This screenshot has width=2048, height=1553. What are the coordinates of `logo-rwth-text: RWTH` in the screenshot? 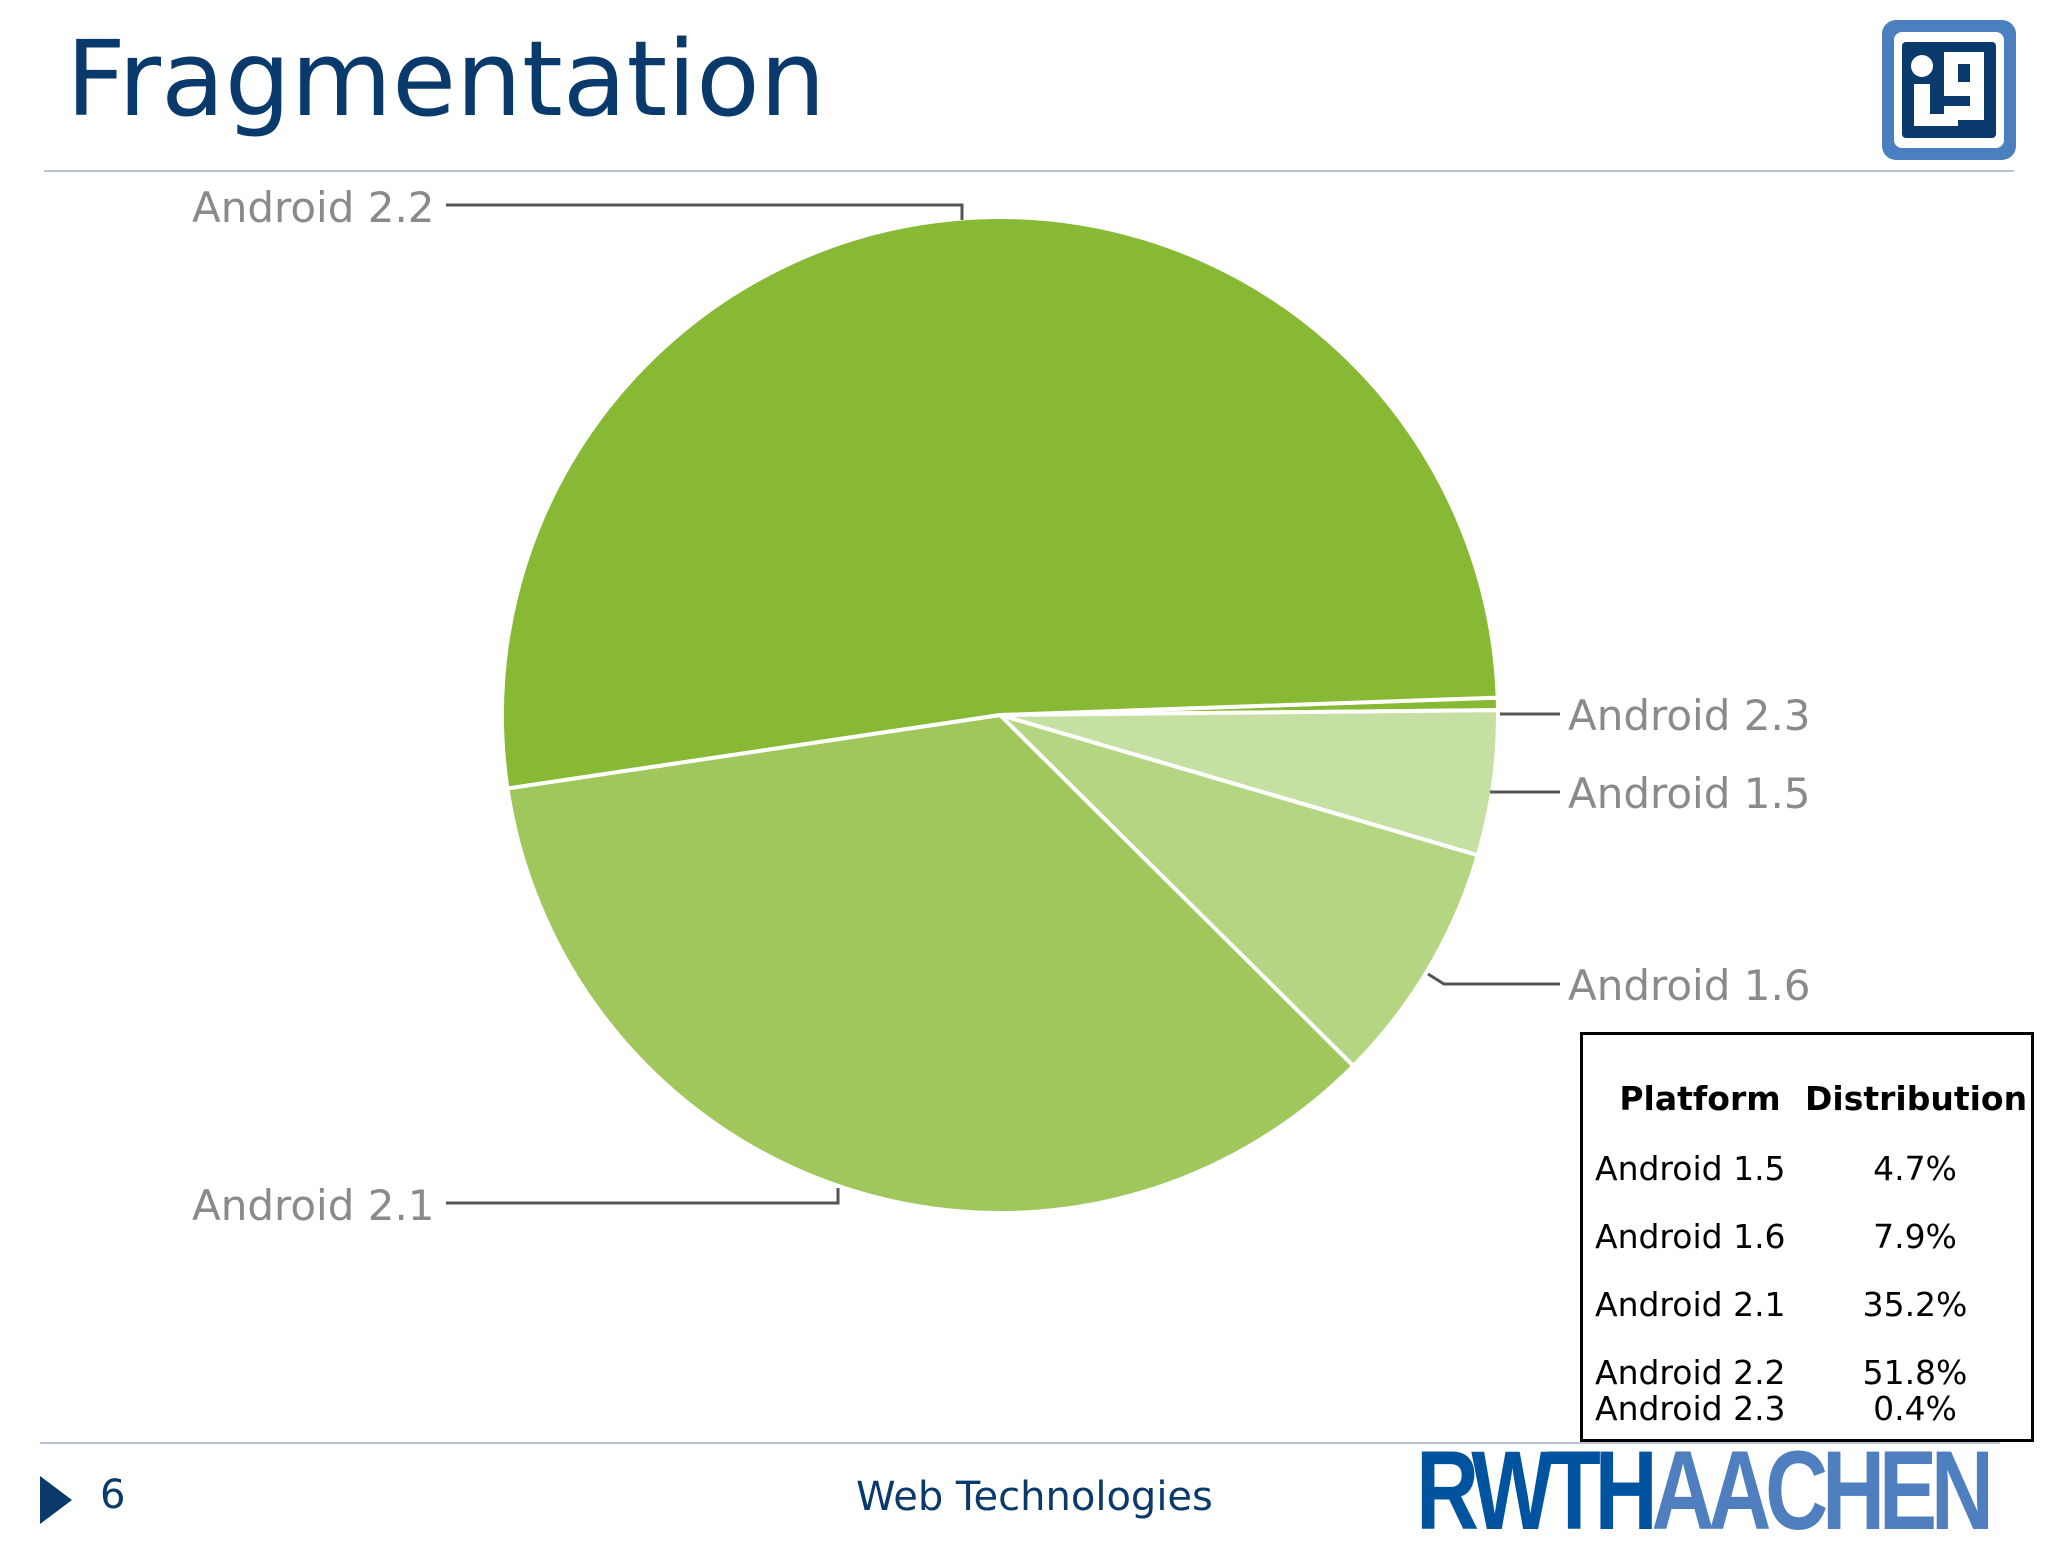 It's located at (1537, 1490).